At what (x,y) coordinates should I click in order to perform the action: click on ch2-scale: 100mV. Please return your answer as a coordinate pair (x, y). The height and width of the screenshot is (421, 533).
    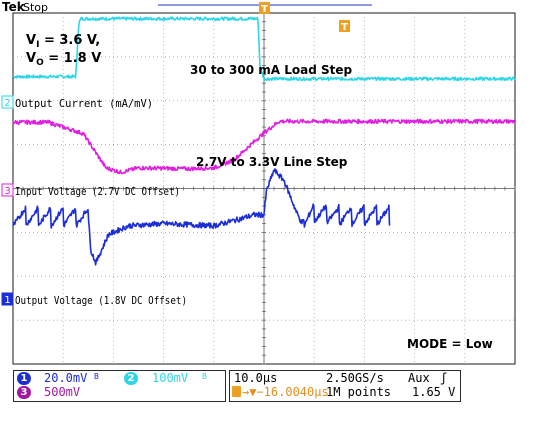
    Looking at the image, I should click on (170, 378).